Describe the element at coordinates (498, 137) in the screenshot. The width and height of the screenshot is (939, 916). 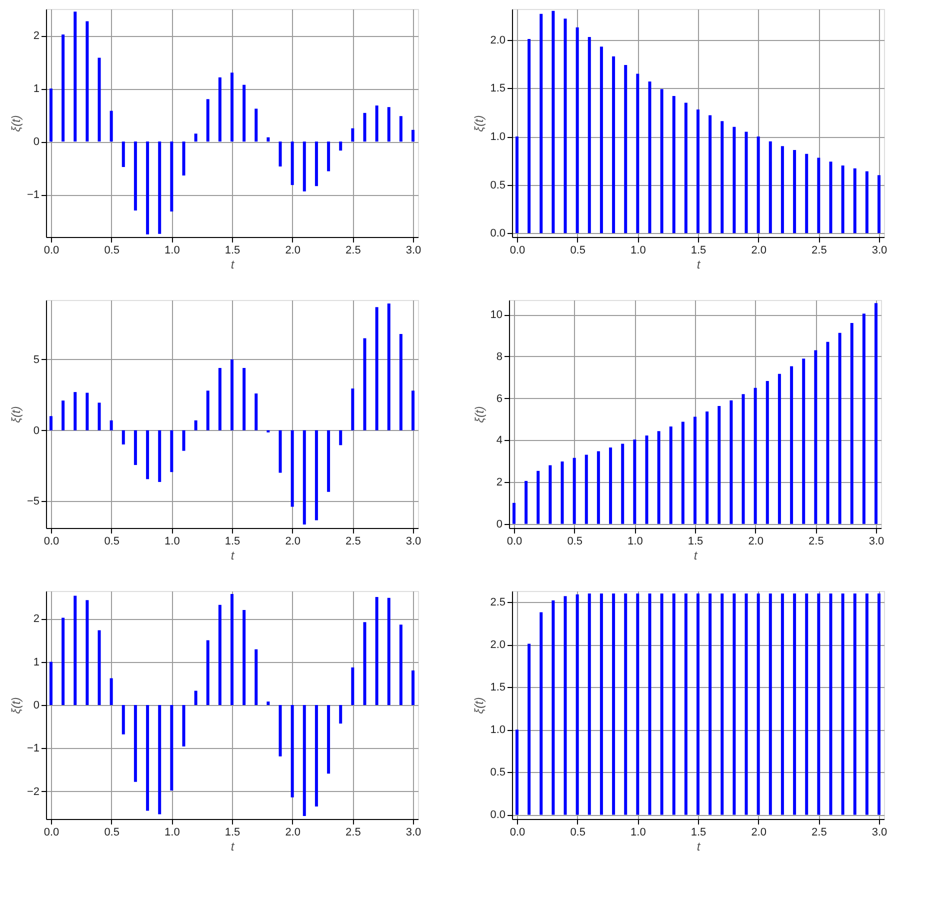
I see `y-tick-label: 1.0` at that location.